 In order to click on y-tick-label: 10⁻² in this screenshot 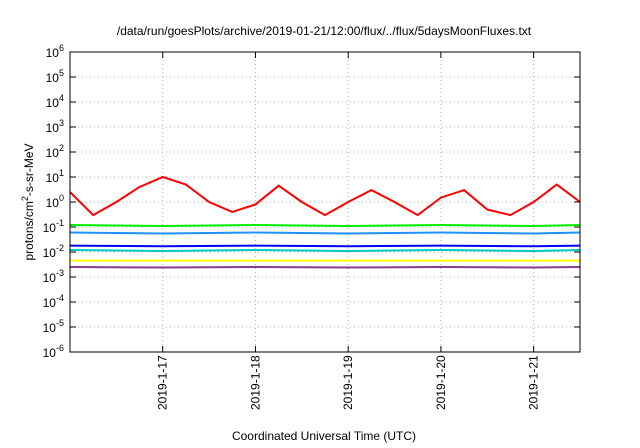, I will do `click(53, 251)`.